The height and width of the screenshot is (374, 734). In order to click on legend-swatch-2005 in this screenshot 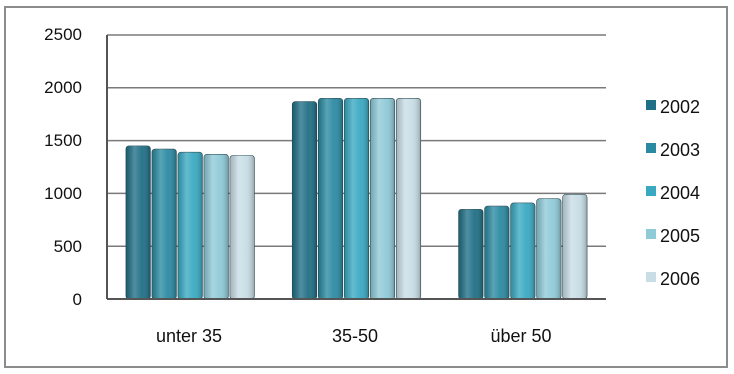, I will do `click(651, 234)`.